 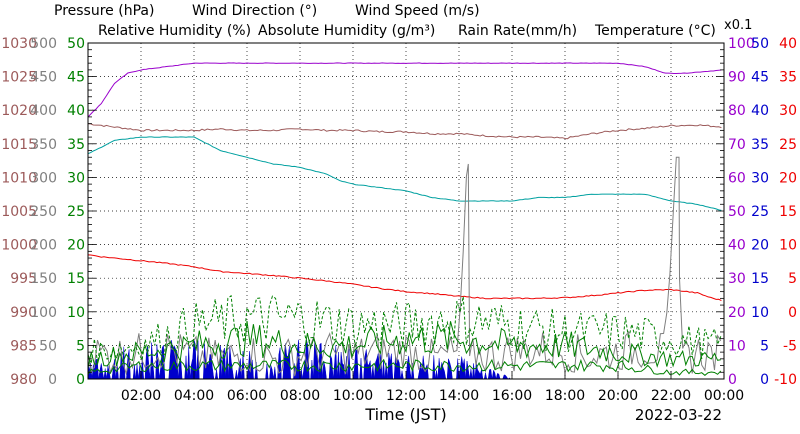 I want to click on tick-label-wind-speed: 15, so click(x=76, y=279).